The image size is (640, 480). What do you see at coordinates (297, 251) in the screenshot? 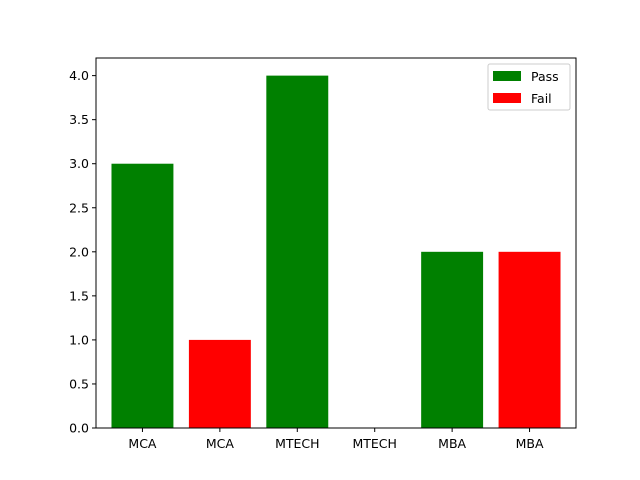
I see `bar-mtech-pass` at bounding box center [297, 251].